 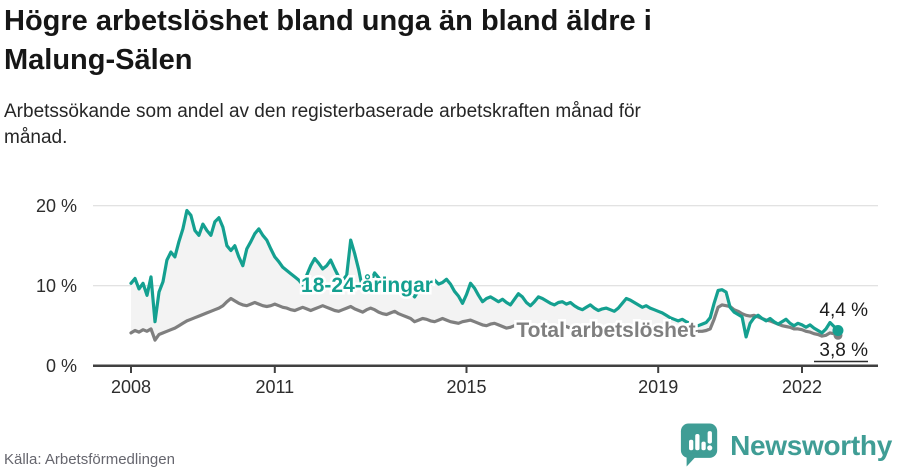 What do you see at coordinates (658, 387) in the screenshot?
I see `x-tick-label-2019: 2019` at bounding box center [658, 387].